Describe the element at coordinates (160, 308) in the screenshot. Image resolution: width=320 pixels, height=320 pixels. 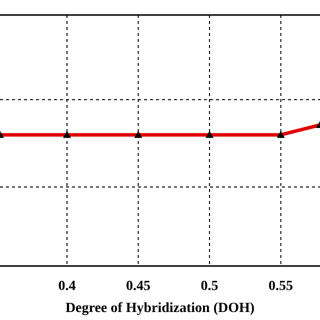
I see `x-axis-title: Degree of Hybridization (DOH)` at that location.